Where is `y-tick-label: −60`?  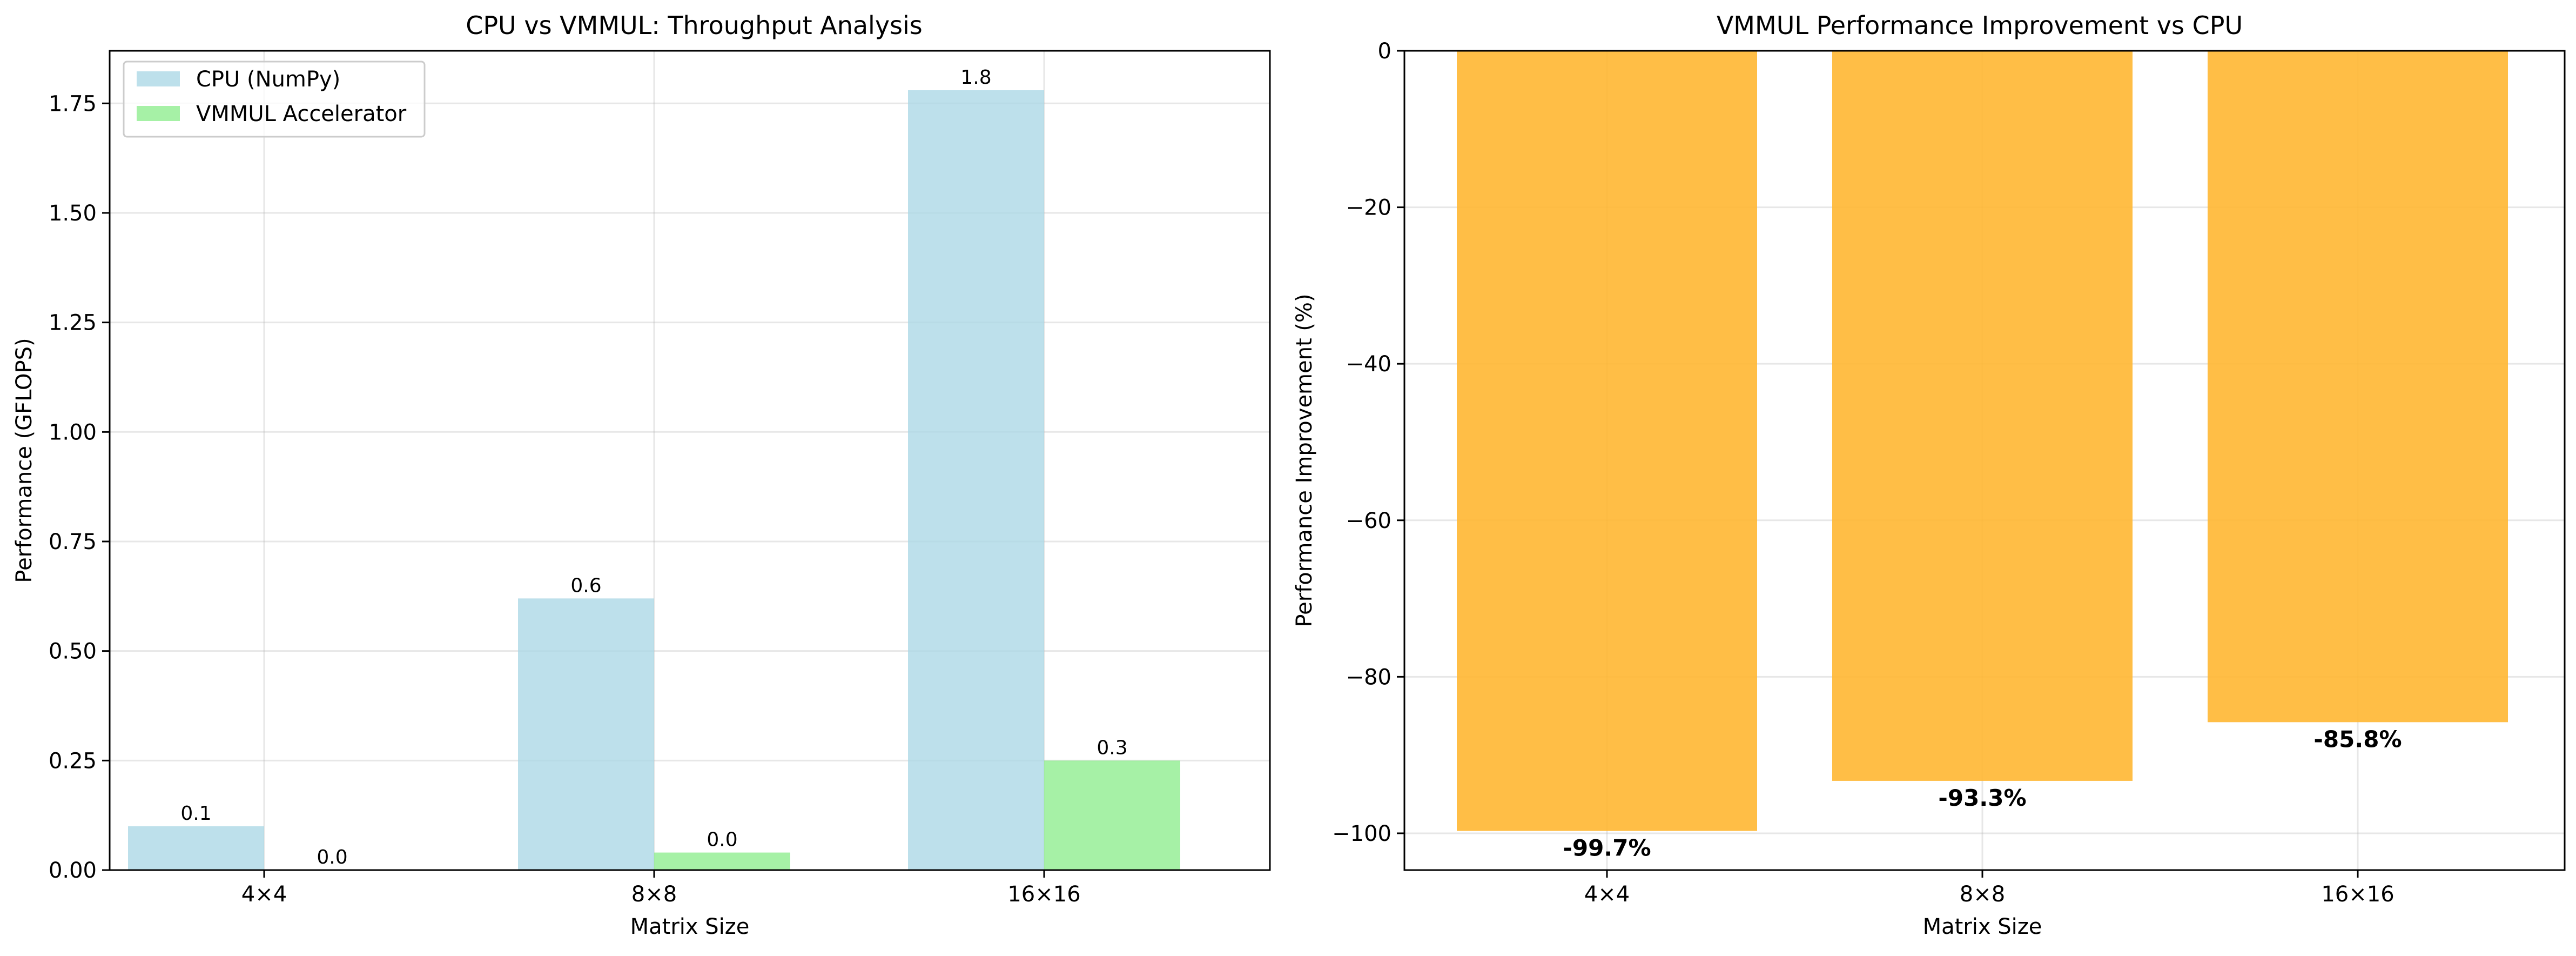 y-tick-label: −60 is located at coordinates (1368, 521).